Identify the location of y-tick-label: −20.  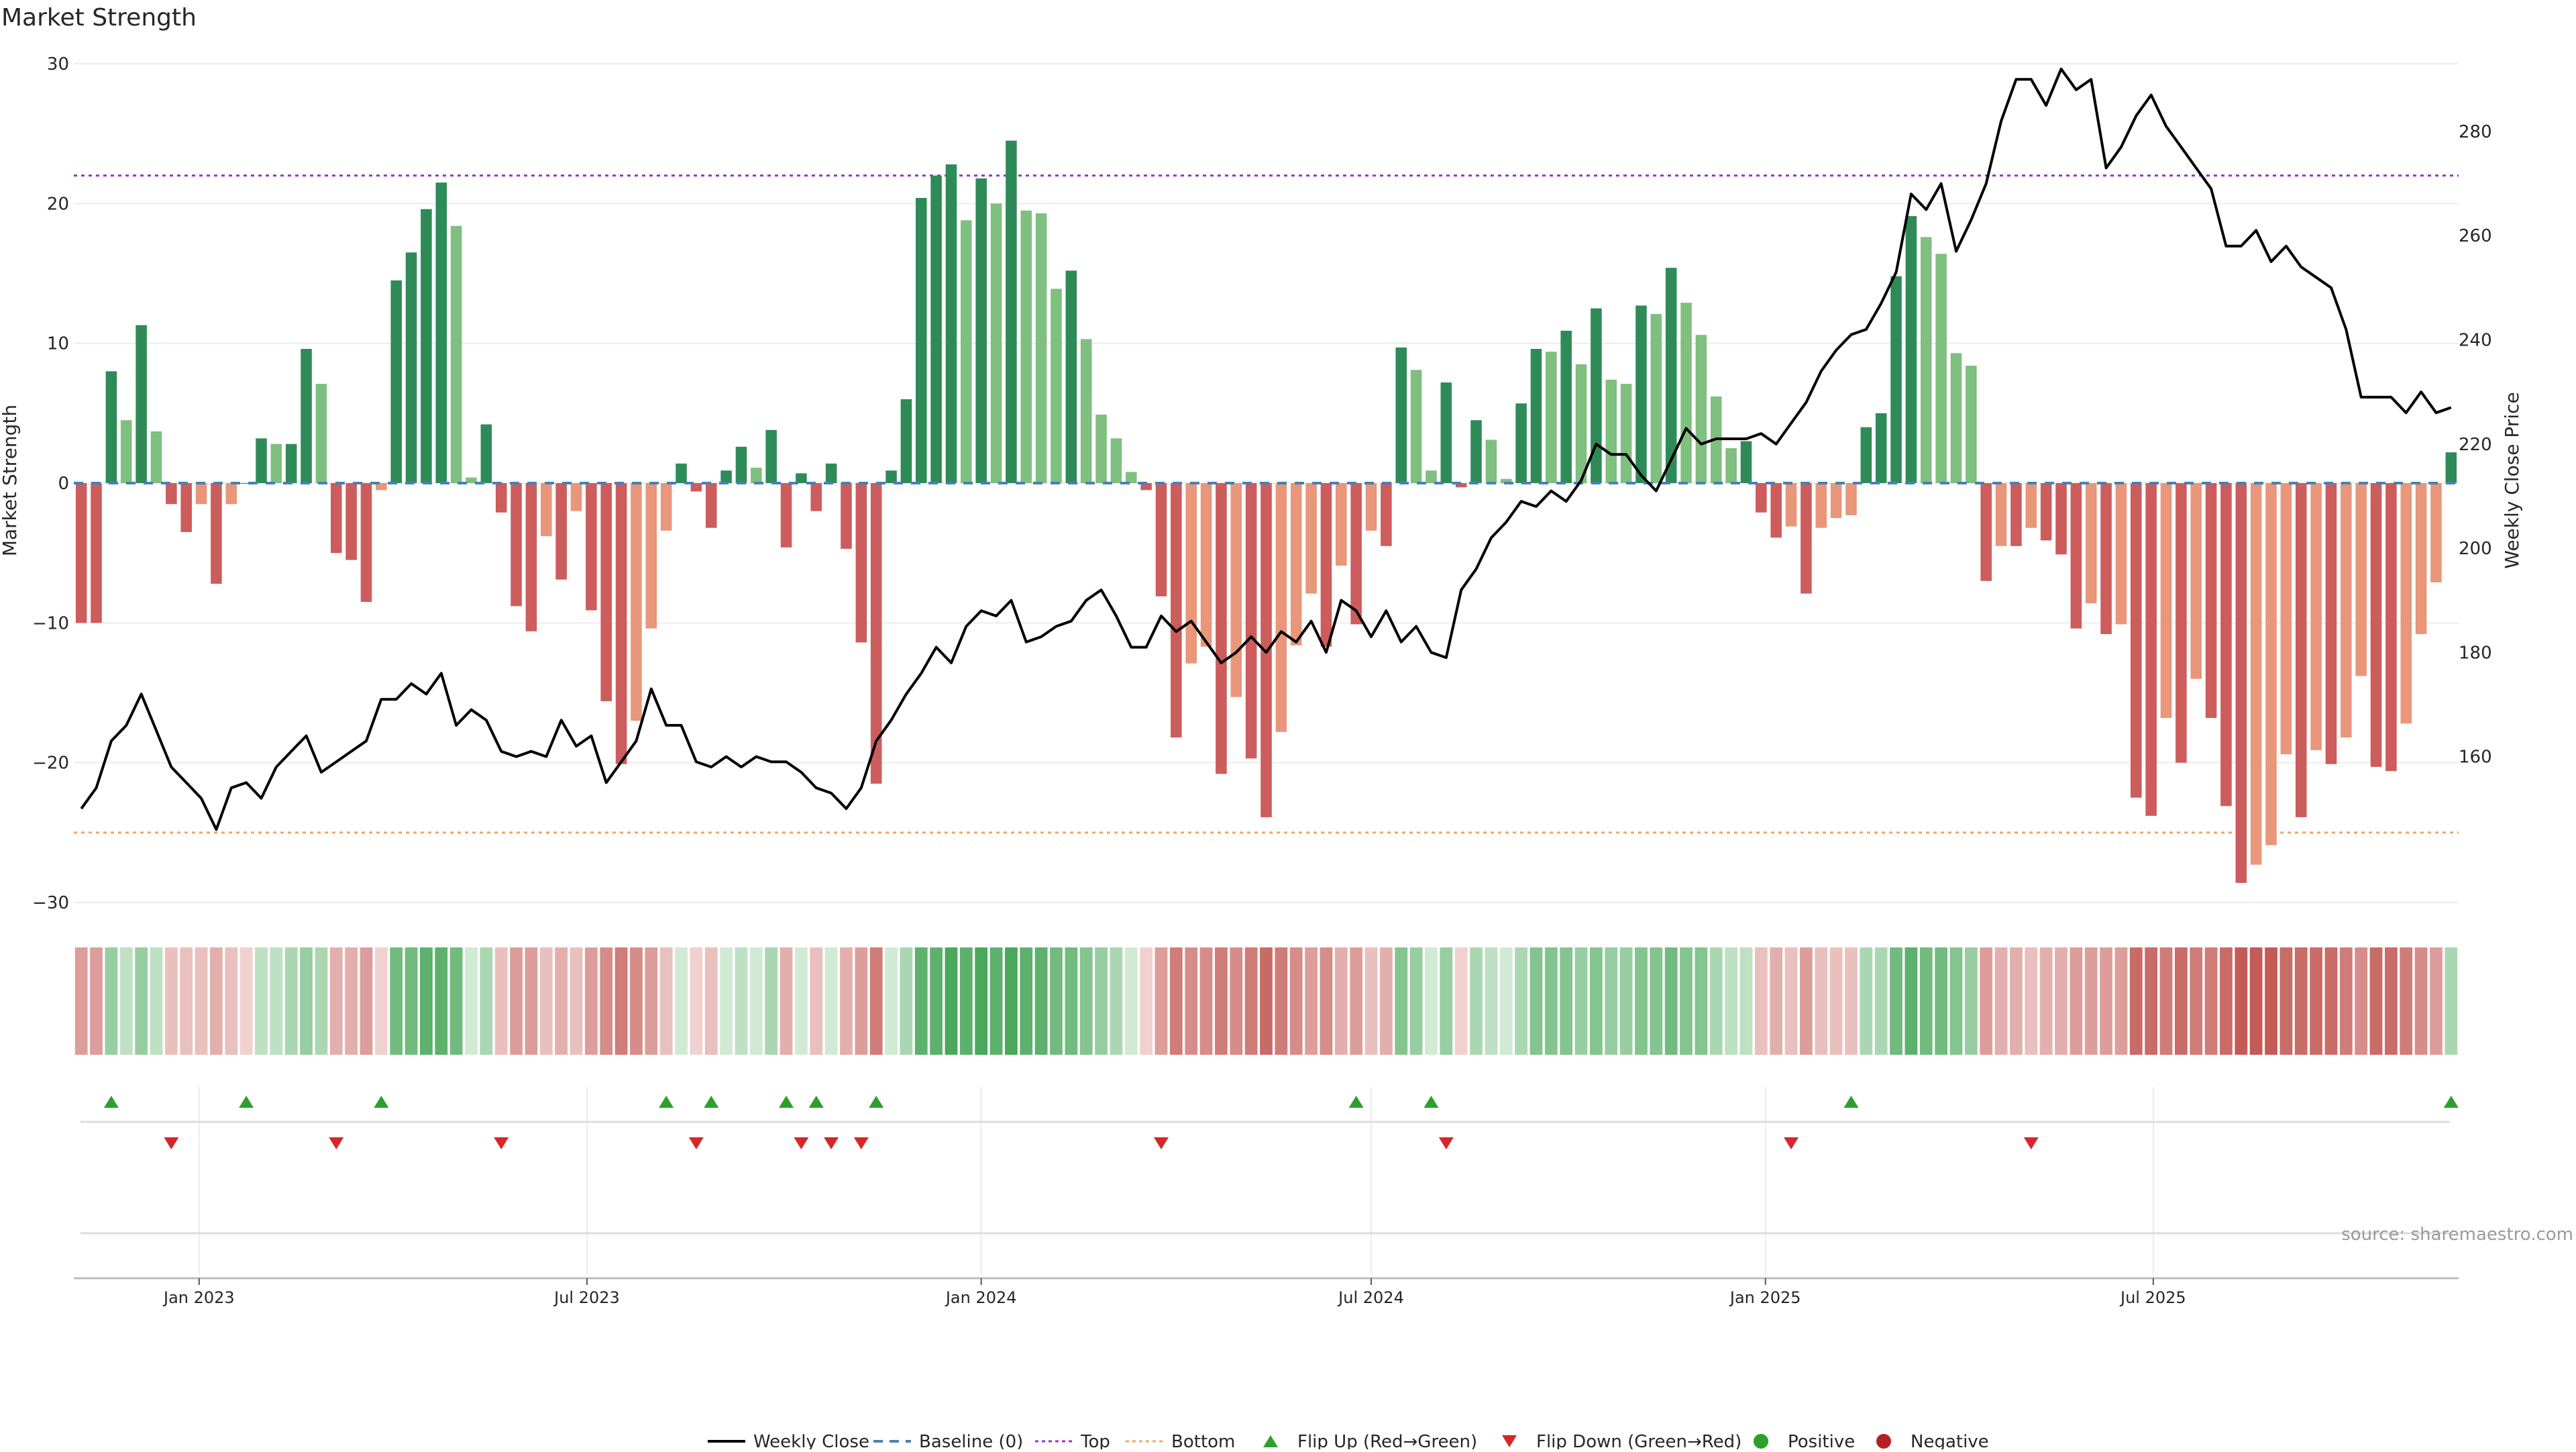
(50, 764).